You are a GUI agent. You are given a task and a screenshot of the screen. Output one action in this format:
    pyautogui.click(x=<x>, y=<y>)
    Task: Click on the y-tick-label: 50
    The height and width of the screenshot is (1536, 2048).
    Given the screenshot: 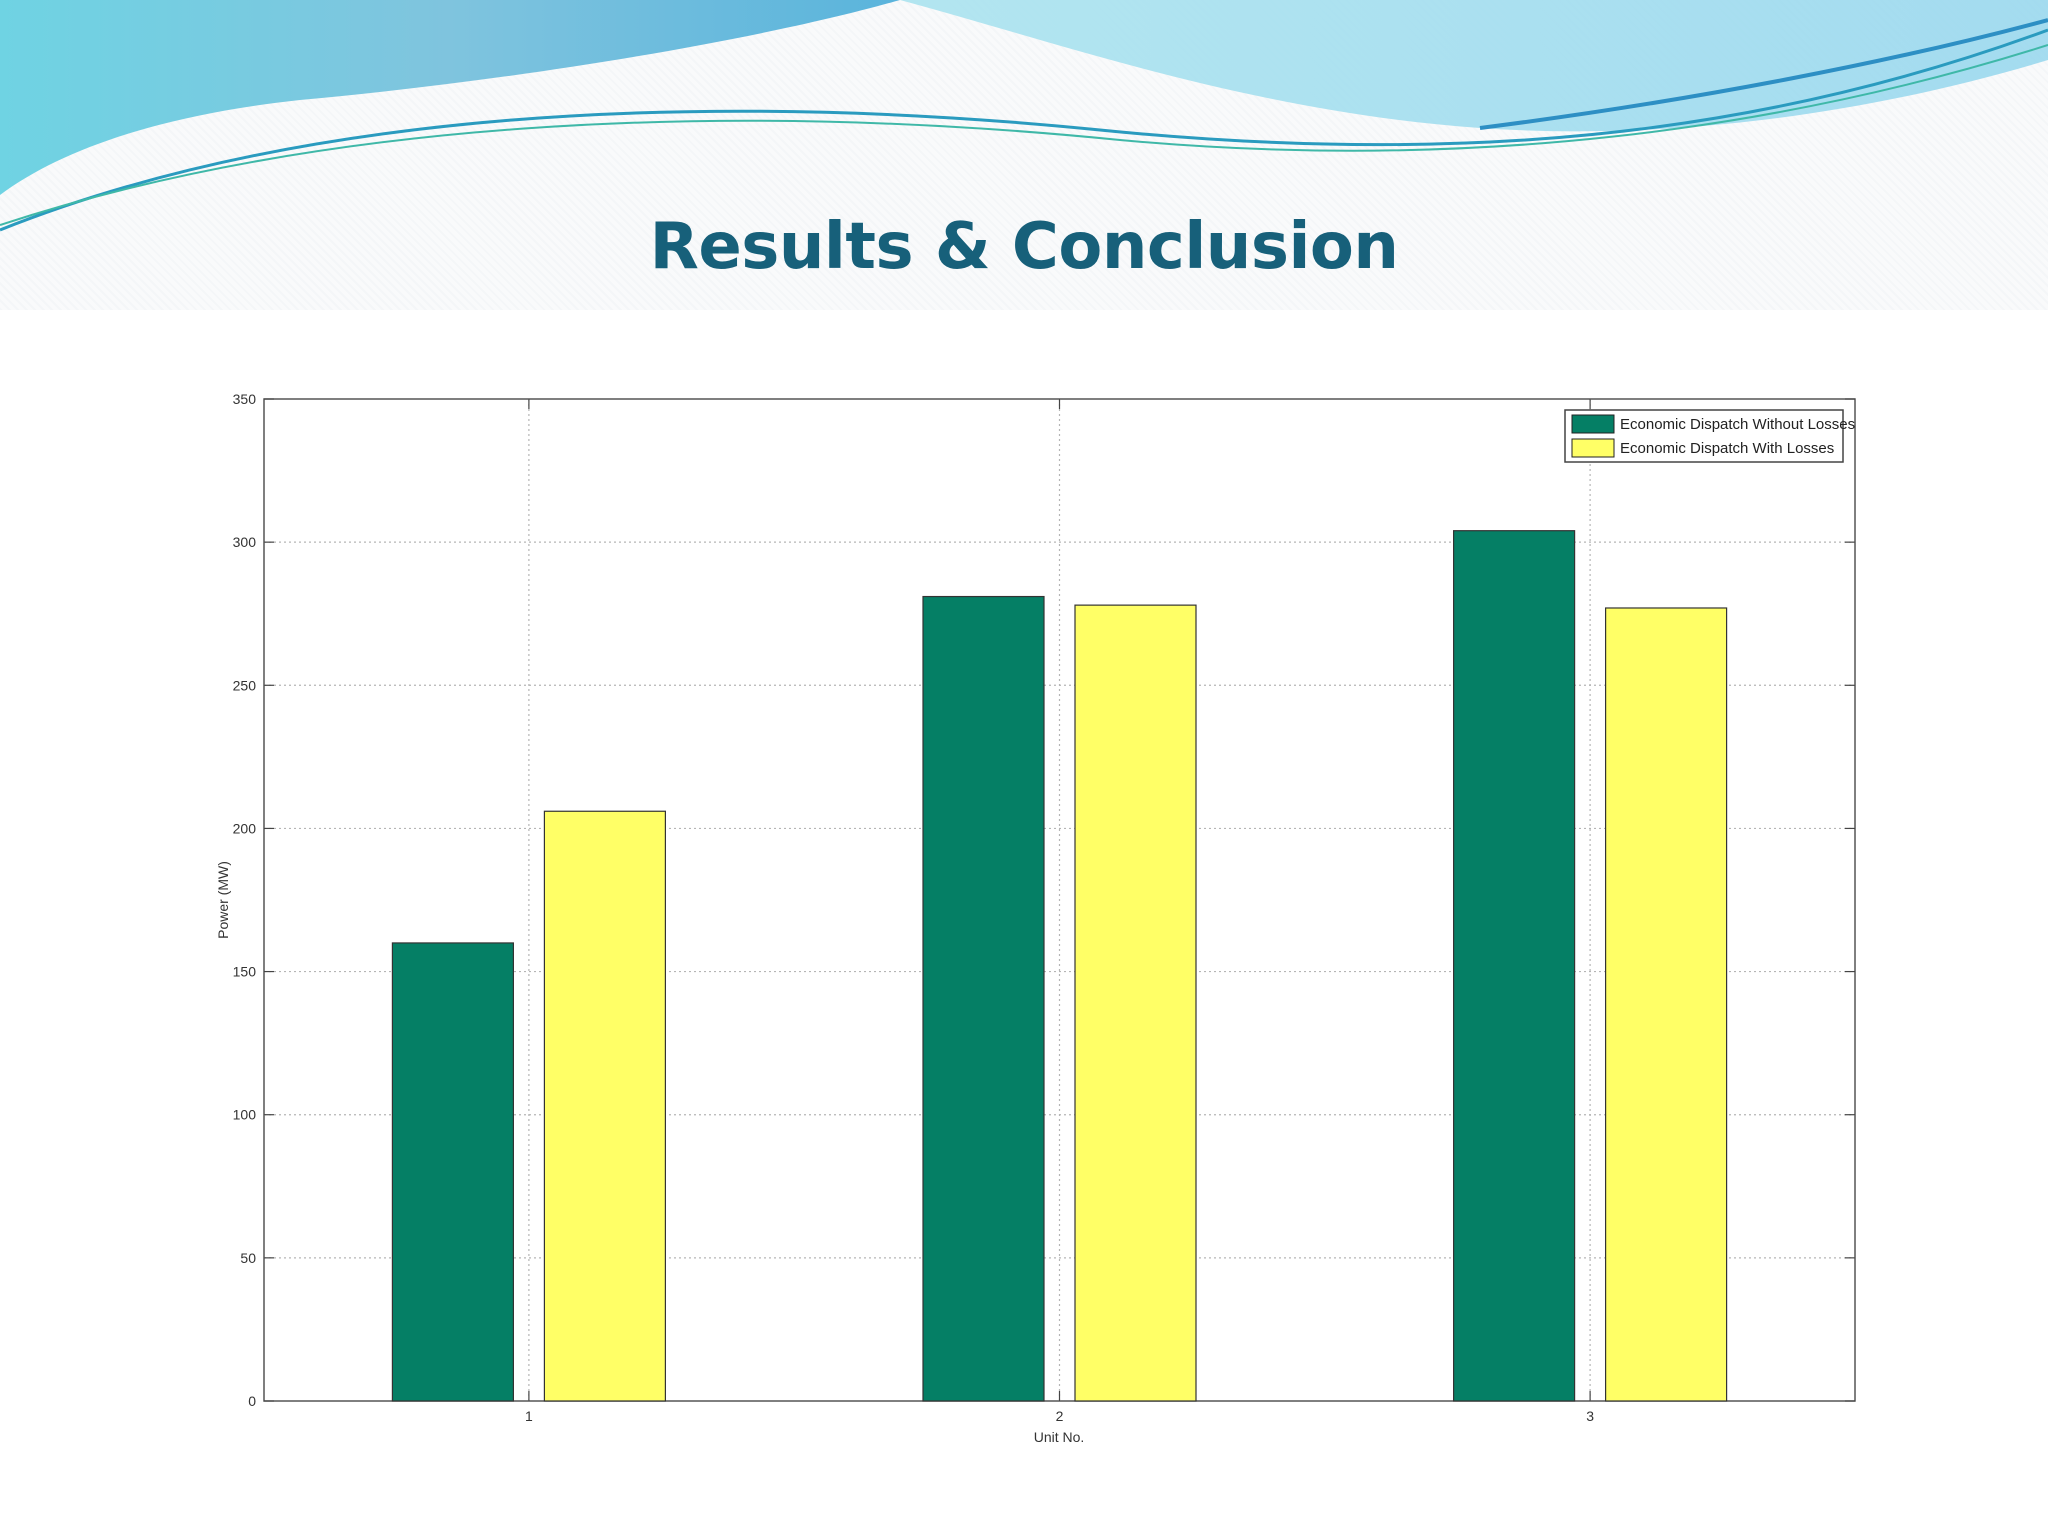 What is the action you would take?
    pyautogui.click(x=248, y=1258)
    